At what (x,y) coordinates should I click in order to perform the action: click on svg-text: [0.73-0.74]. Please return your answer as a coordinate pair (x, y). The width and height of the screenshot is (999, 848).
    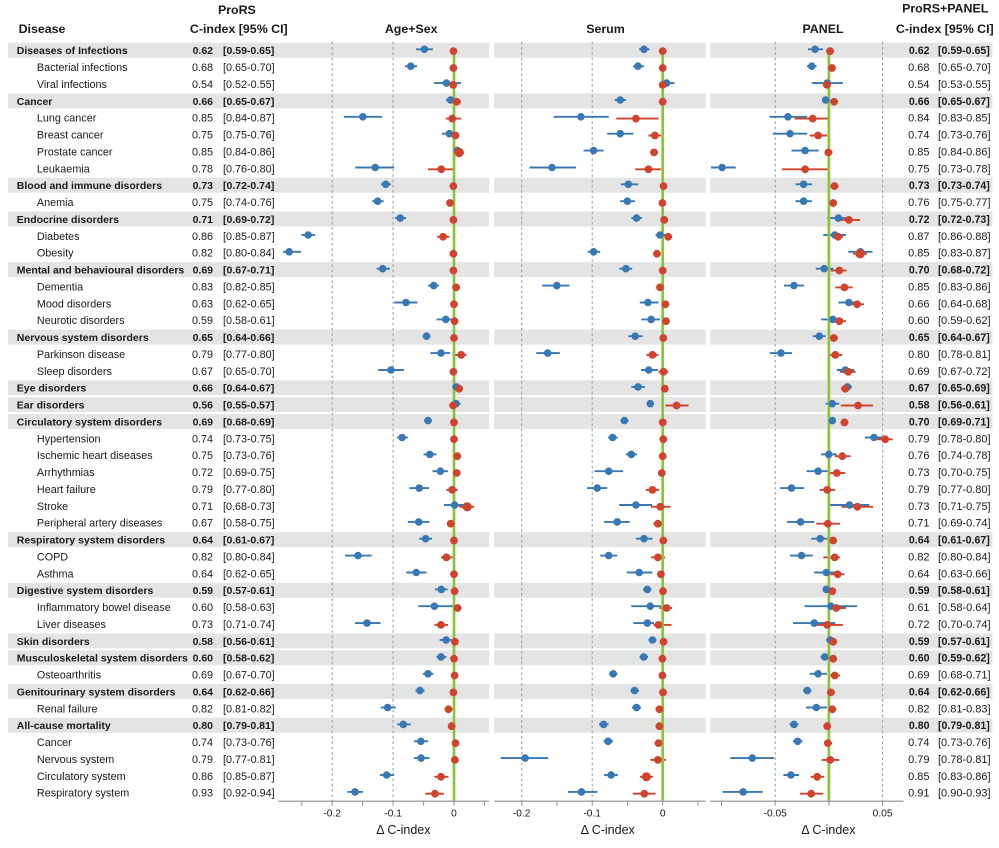
    Looking at the image, I should click on (964, 186).